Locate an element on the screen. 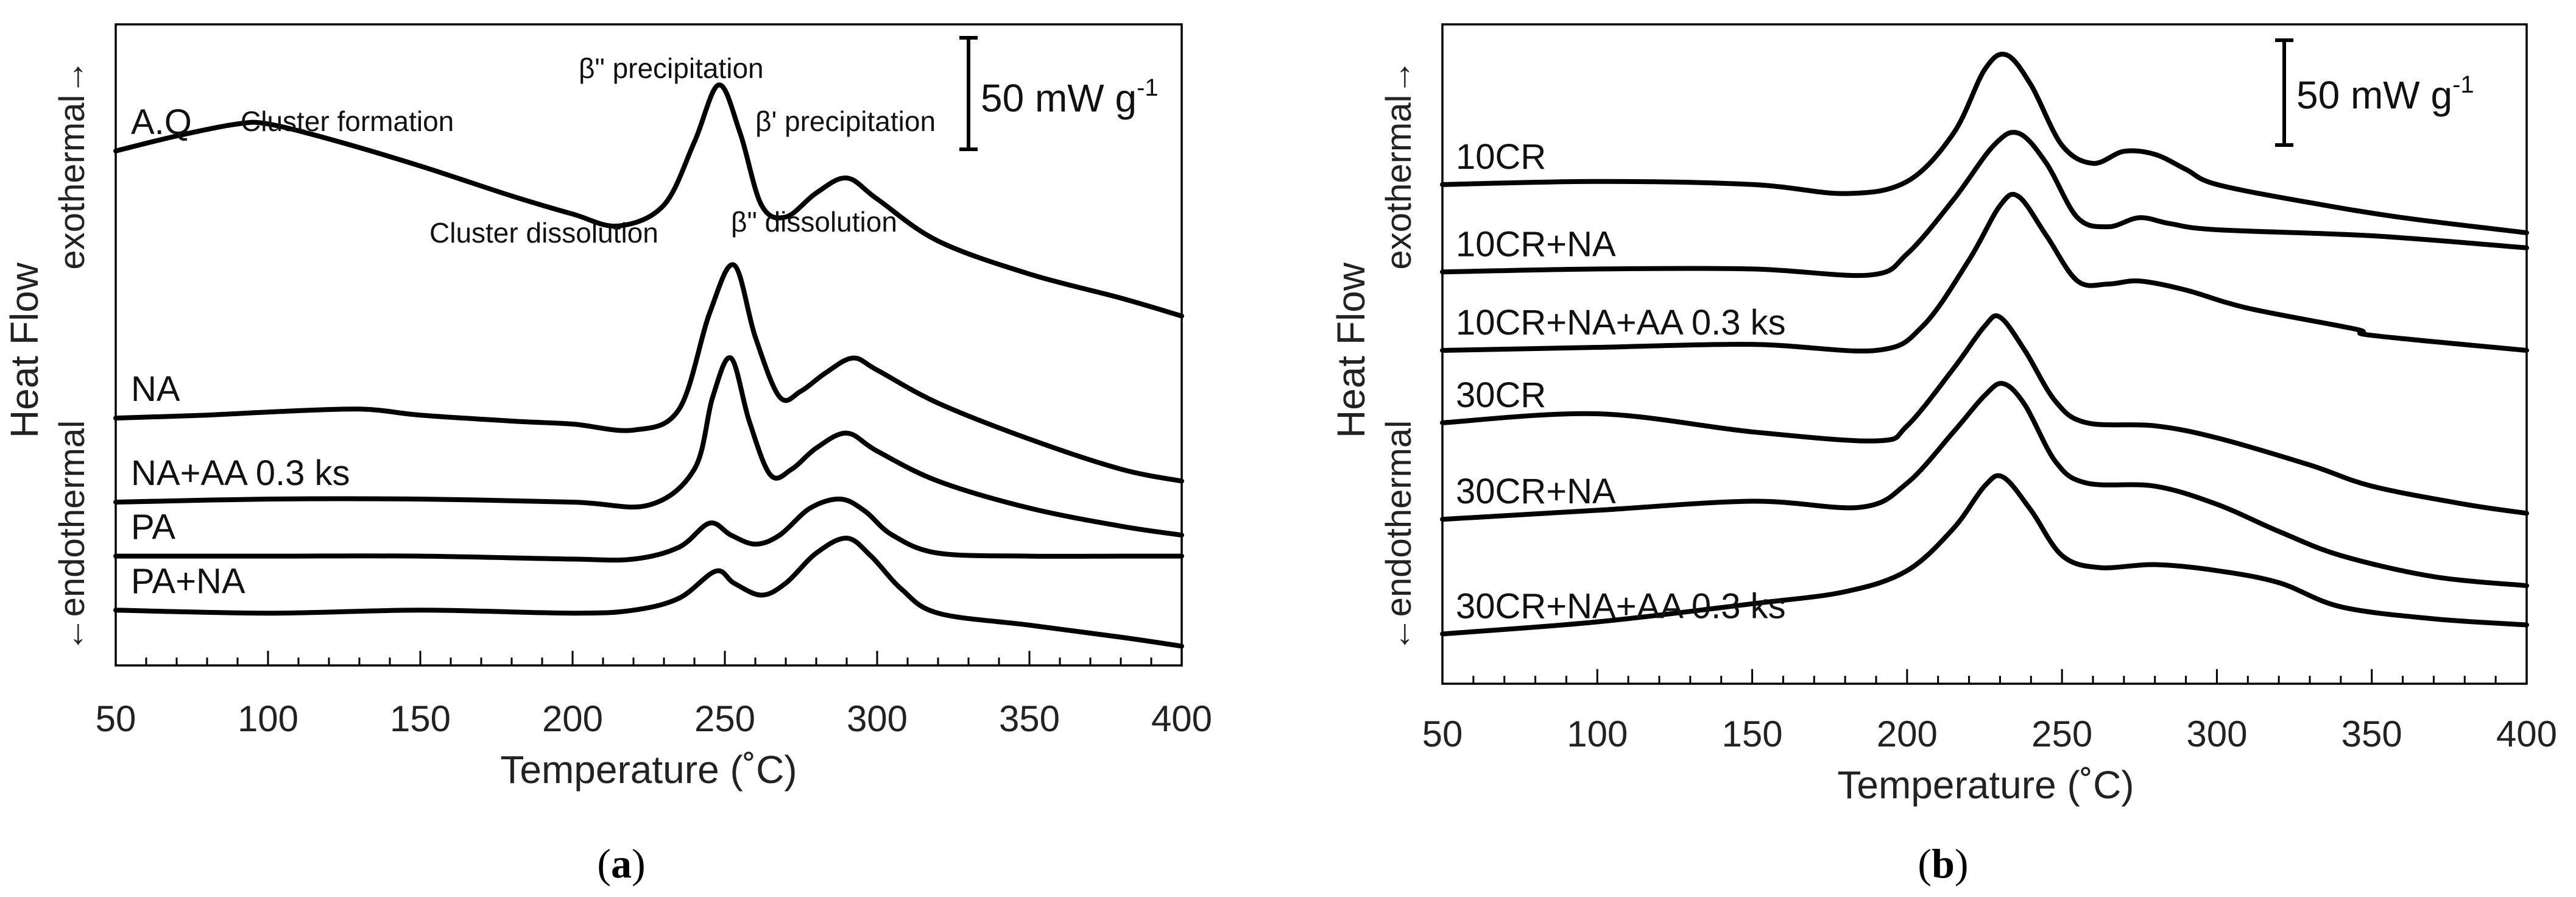  x-tick-labels-b: 50 100 150 200 250 300 350 400 is located at coordinates (1989, 734).